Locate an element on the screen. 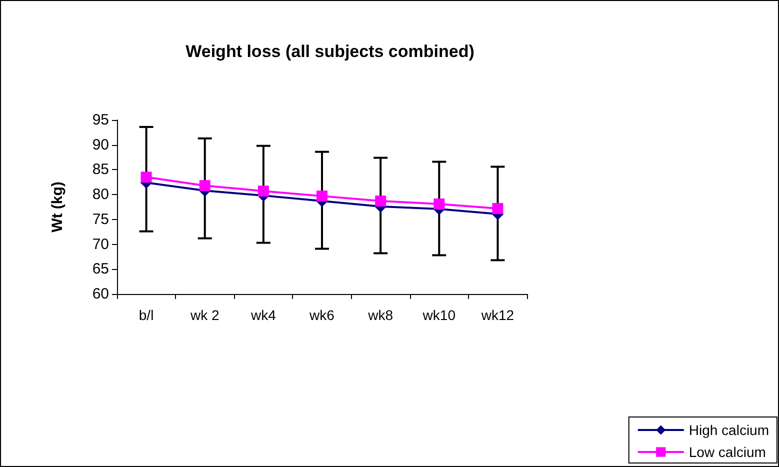  x-tick-label: wk6 is located at coordinates (321, 315).